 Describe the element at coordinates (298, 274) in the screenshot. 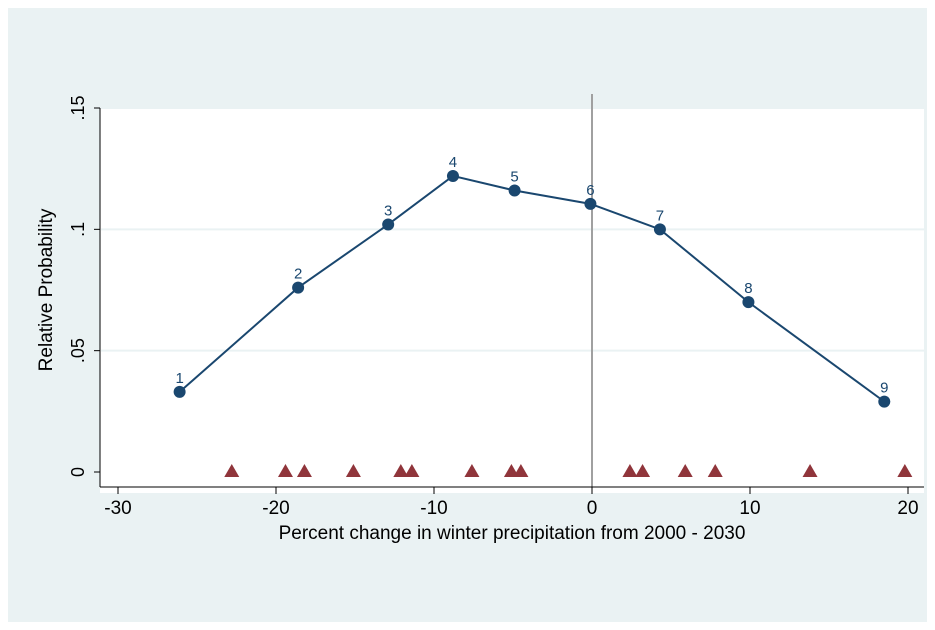

I see `data-label: 2` at that location.